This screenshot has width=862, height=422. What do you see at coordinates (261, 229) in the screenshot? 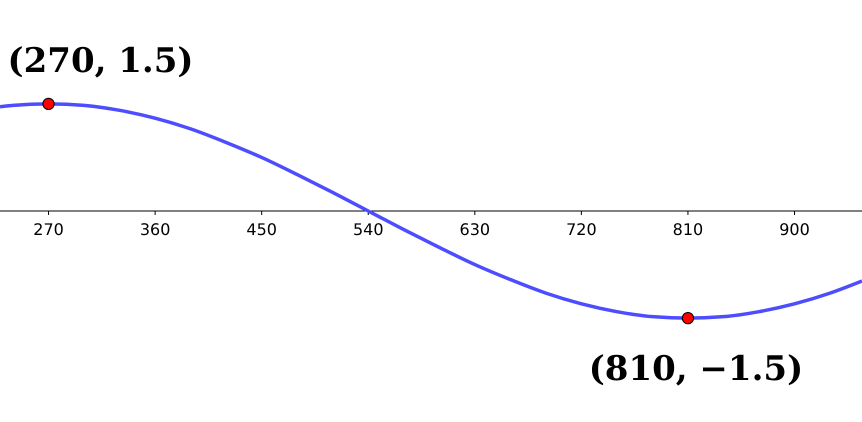
I see `x-tick-label: 450` at bounding box center [261, 229].